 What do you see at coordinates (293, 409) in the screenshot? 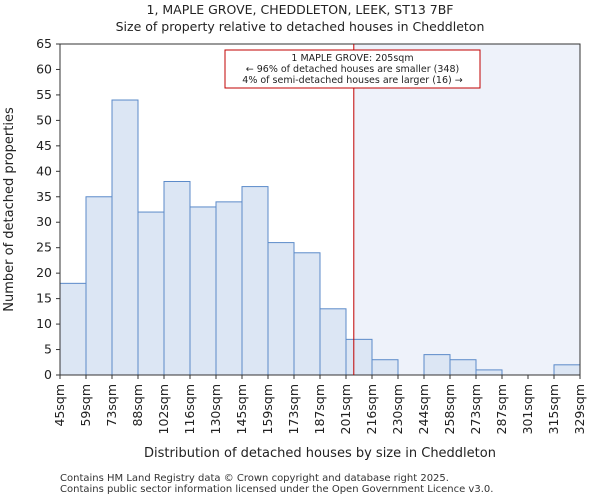
I see `x-tick-label-173sqm: 173sqm` at bounding box center [293, 409].